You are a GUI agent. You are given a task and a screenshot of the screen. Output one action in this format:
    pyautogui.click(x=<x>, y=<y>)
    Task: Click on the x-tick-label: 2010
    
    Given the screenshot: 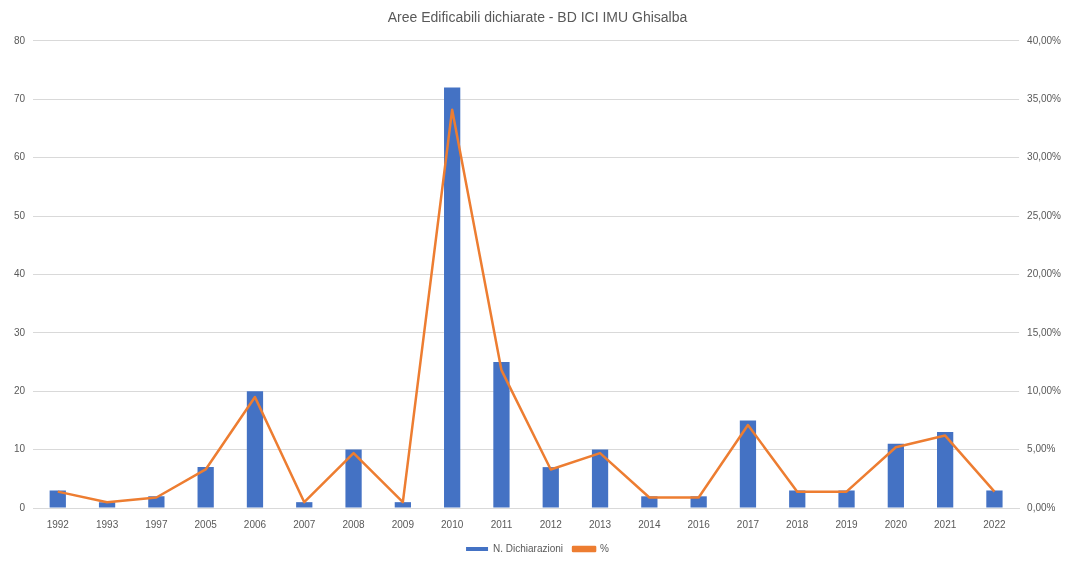 What is the action you would take?
    pyautogui.click(x=452, y=524)
    